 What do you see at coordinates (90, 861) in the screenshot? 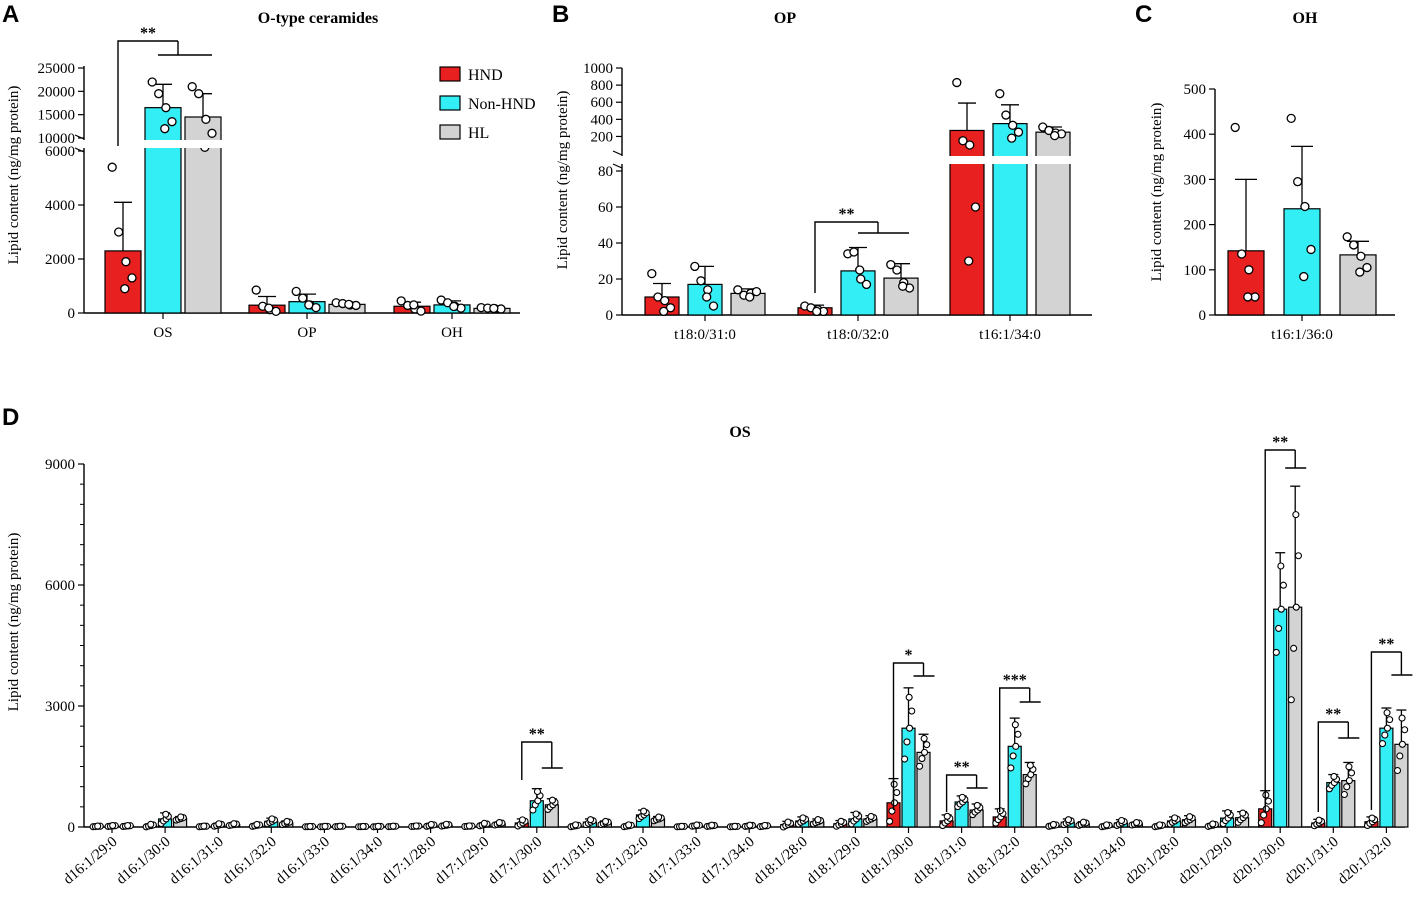
I see `panel-d-xtick-label: d16:1/29:0` at bounding box center [90, 861].